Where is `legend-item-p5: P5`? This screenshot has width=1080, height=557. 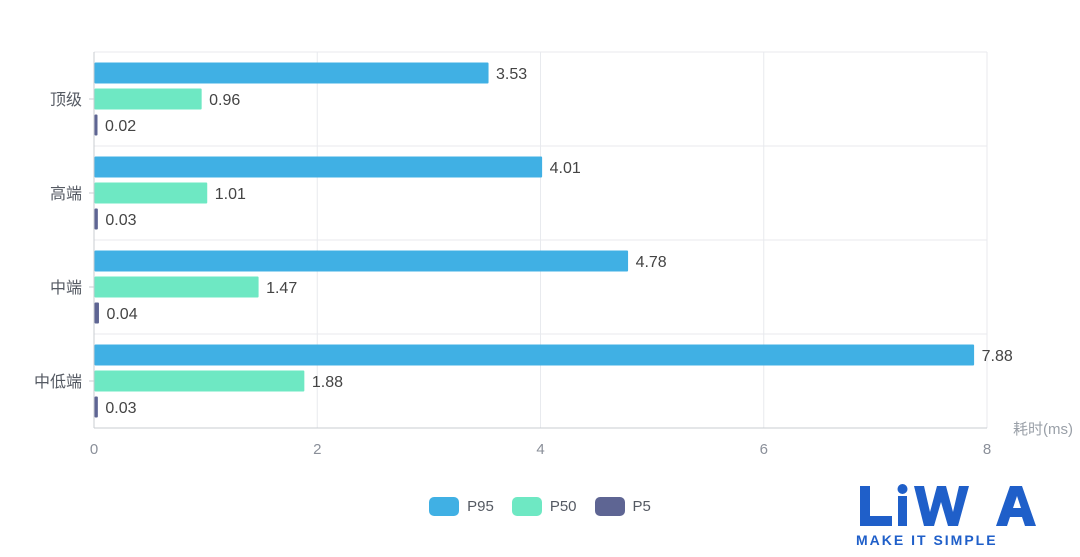
legend-item-p5: P5 is located at coordinates (622, 506).